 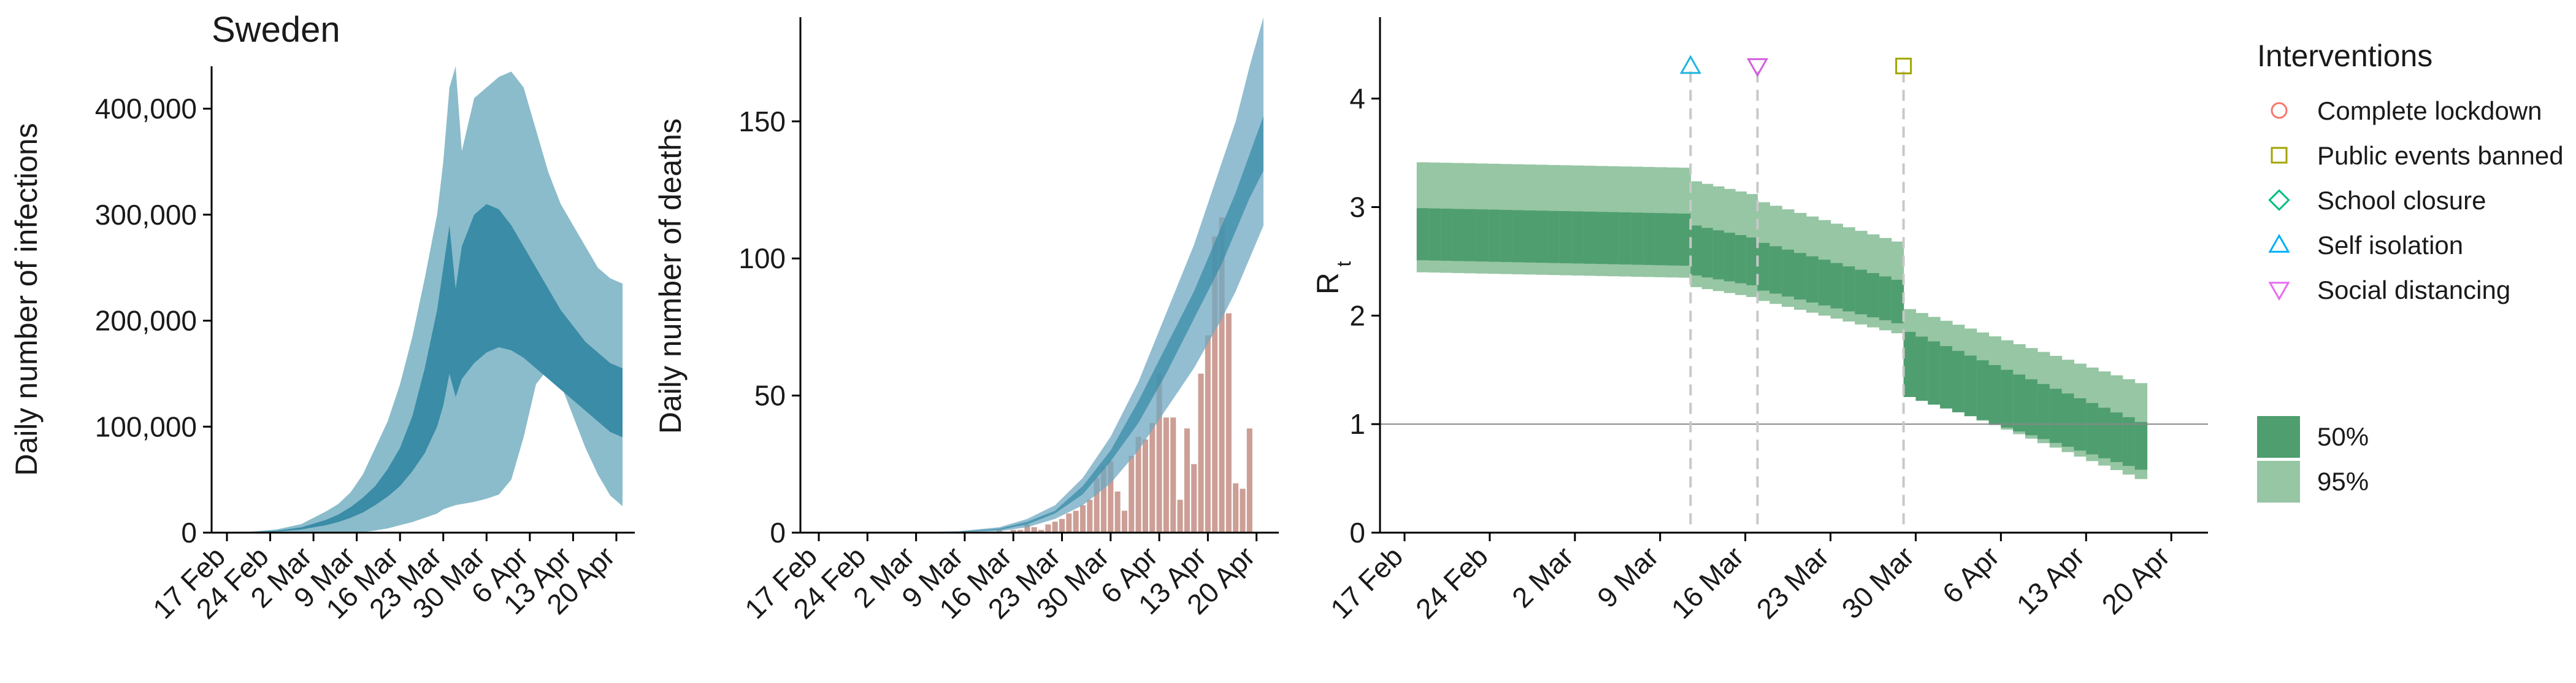 What do you see at coordinates (1344, 263) in the screenshot?
I see `y-axis-title-subscript: t` at bounding box center [1344, 263].